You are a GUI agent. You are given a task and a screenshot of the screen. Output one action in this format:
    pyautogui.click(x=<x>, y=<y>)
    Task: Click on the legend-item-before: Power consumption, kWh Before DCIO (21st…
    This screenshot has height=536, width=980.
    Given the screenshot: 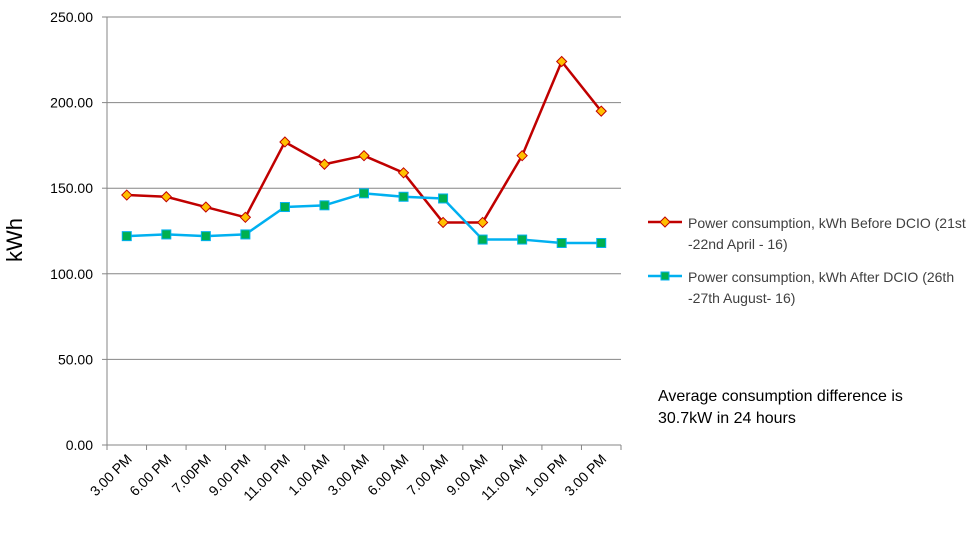 What is the action you would take?
    pyautogui.click(x=808, y=234)
    